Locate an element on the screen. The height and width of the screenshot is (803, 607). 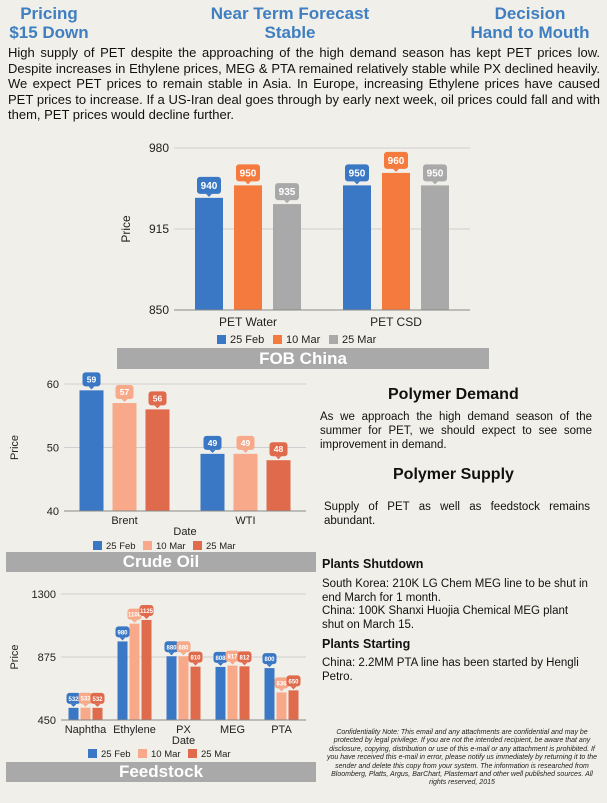
feed-legend-swatch-25-mar is located at coordinates (192, 753).